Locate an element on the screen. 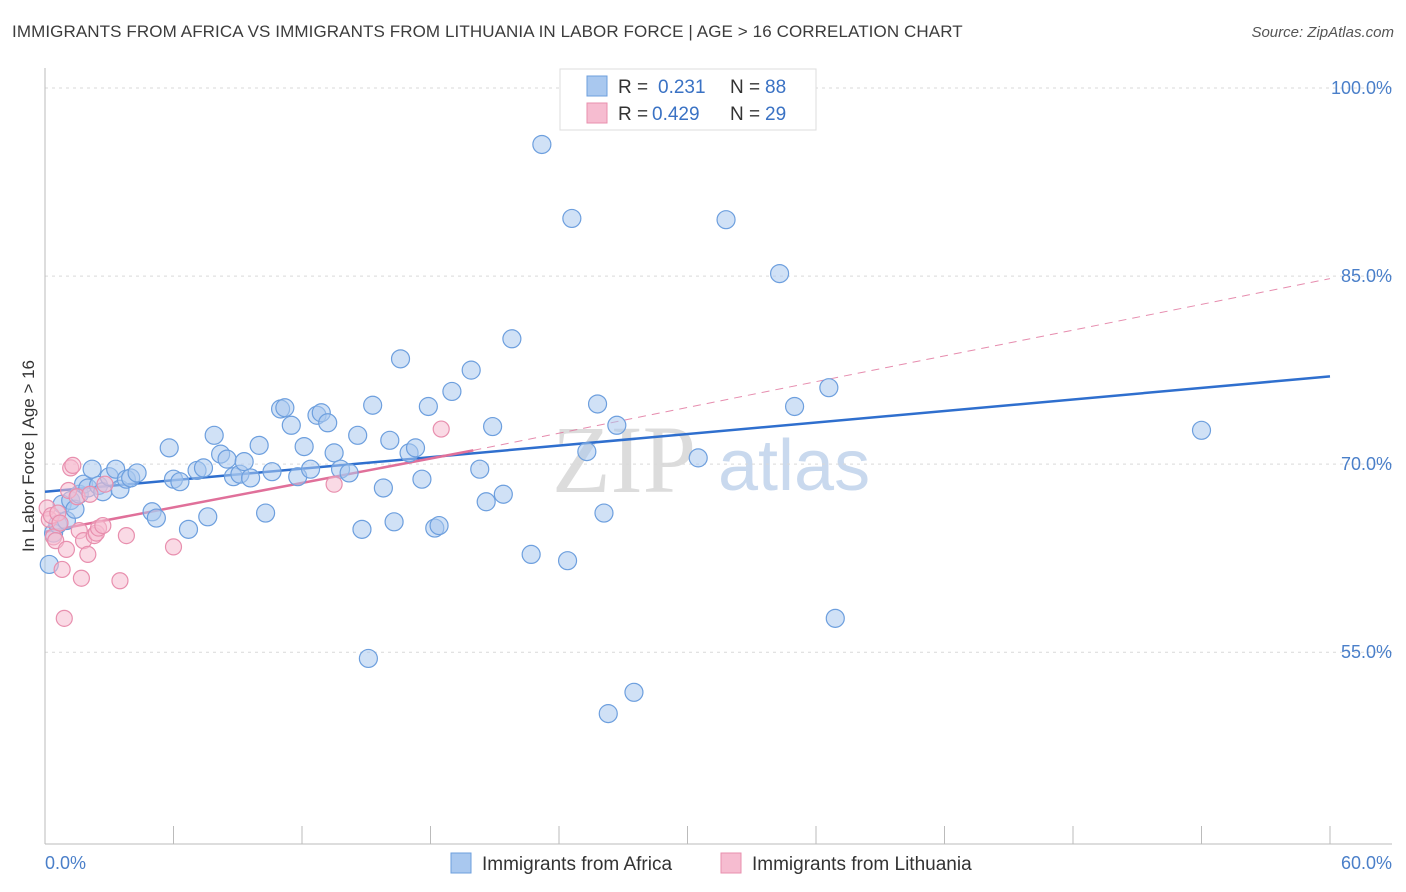 This screenshot has height=892, width=1406. x-tick-label-min: 0.0% is located at coordinates (65, 863).